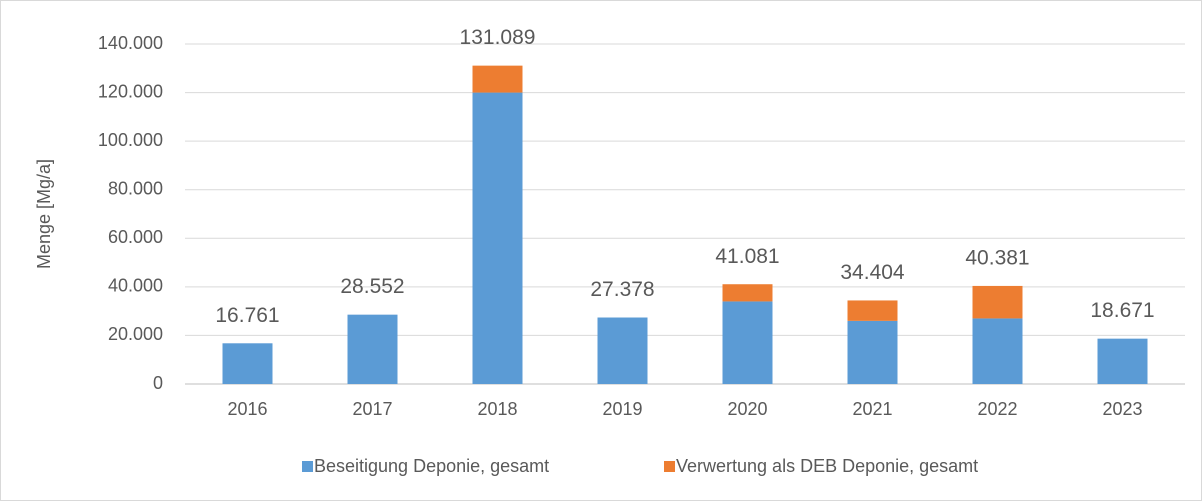  I want to click on total-label: 28.552, so click(372, 286).